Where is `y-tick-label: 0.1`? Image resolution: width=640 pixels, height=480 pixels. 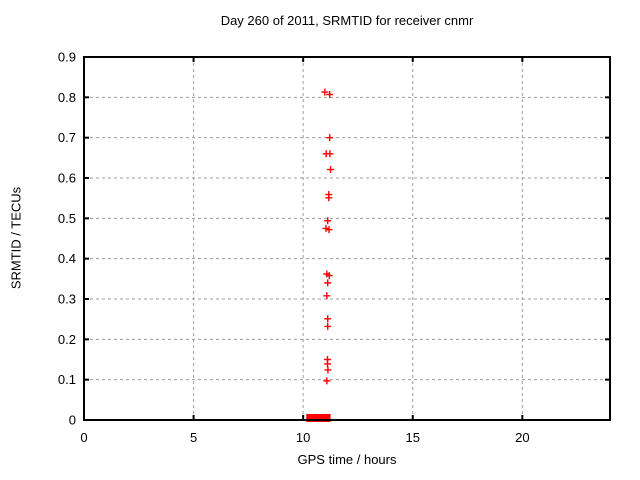
y-tick-label: 0.1 is located at coordinates (67, 379).